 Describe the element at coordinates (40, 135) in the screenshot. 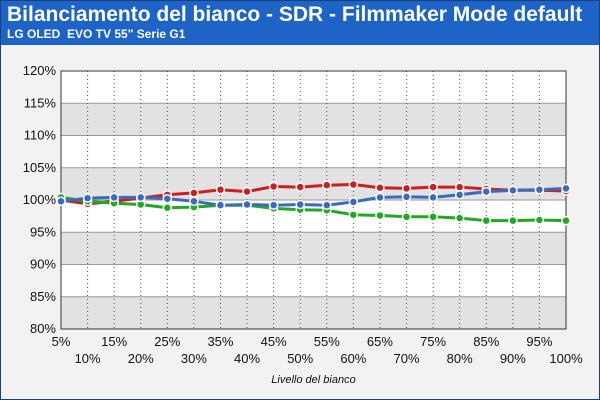

I see `y-tick-label: 110%` at that location.